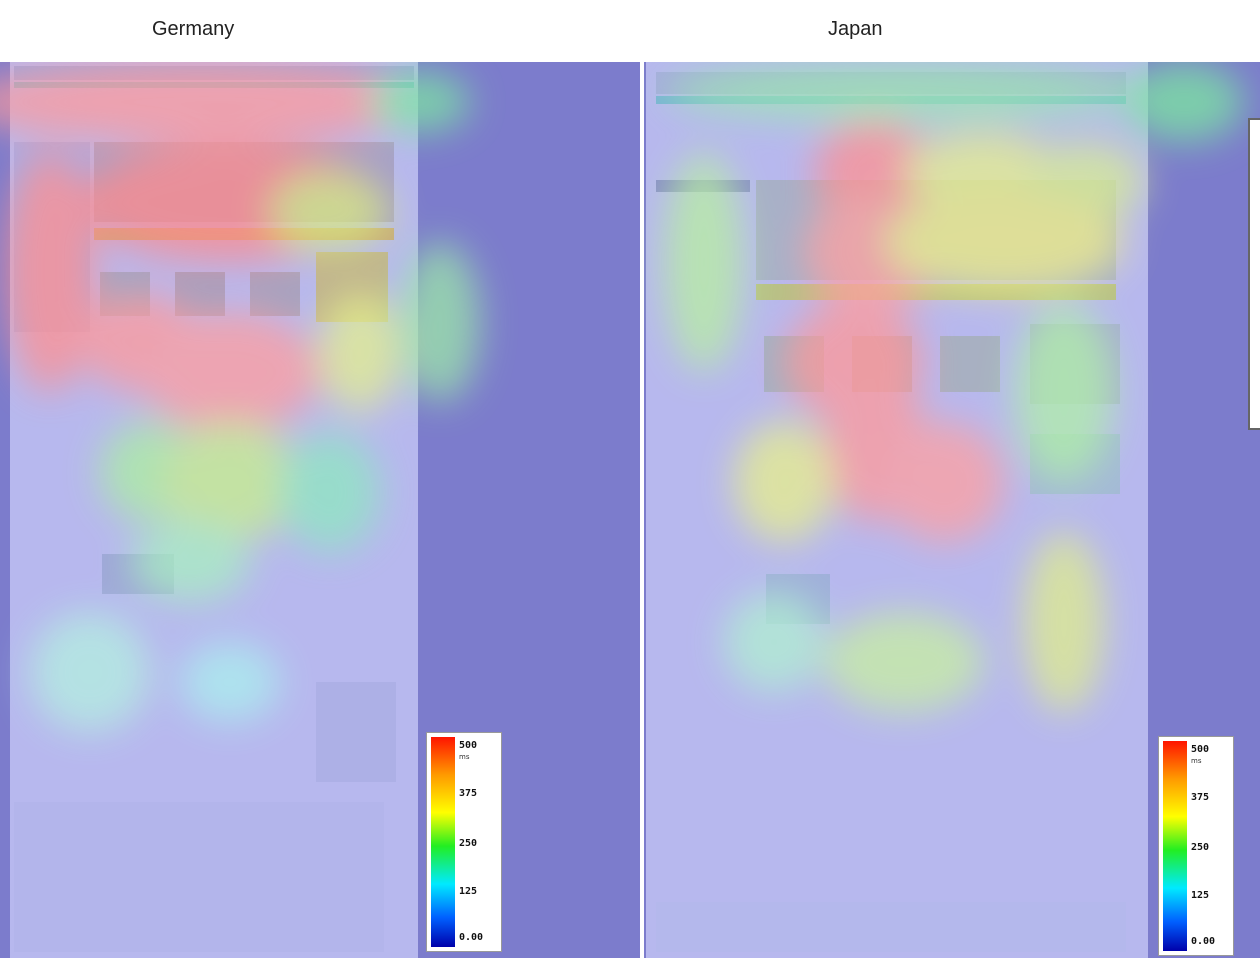 The width and height of the screenshot is (1260, 958). What do you see at coordinates (468, 843) in the screenshot?
I see `germany-legend-tick-250: 250` at bounding box center [468, 843].